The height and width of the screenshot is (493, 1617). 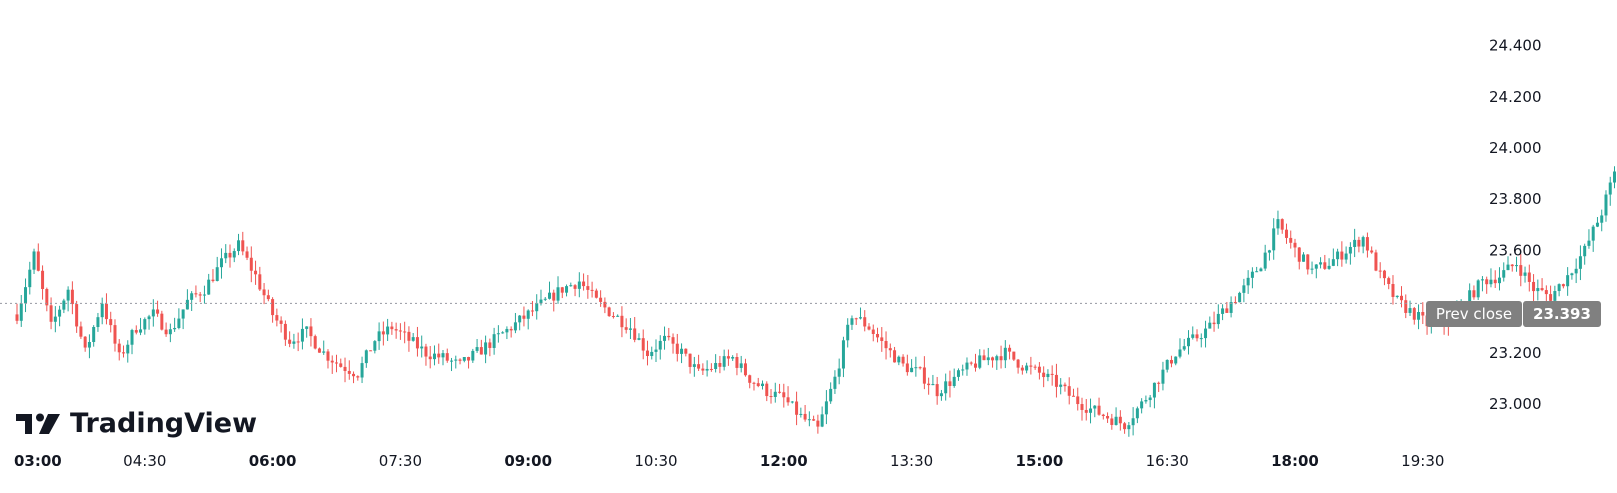 I want to click on x-tick-label: 12:00, so click(x=784, y=461).